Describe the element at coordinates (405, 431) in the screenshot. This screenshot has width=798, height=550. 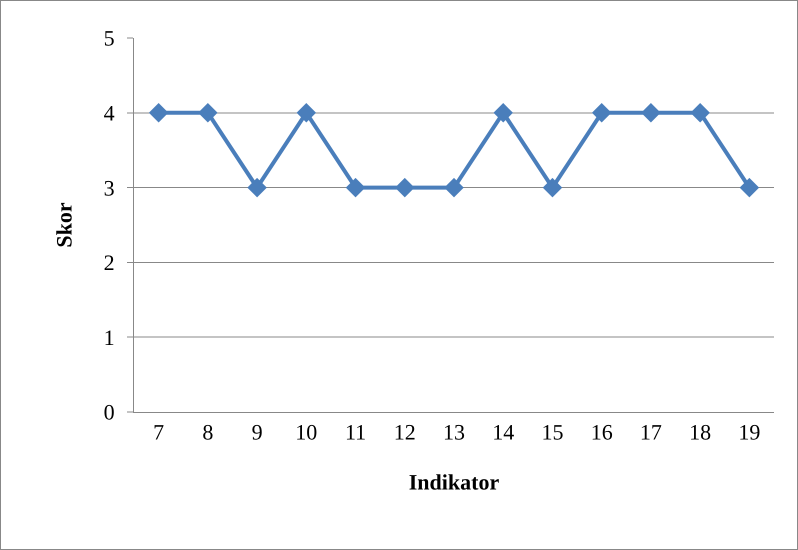
I see `x-tick-label: 12` at that location.